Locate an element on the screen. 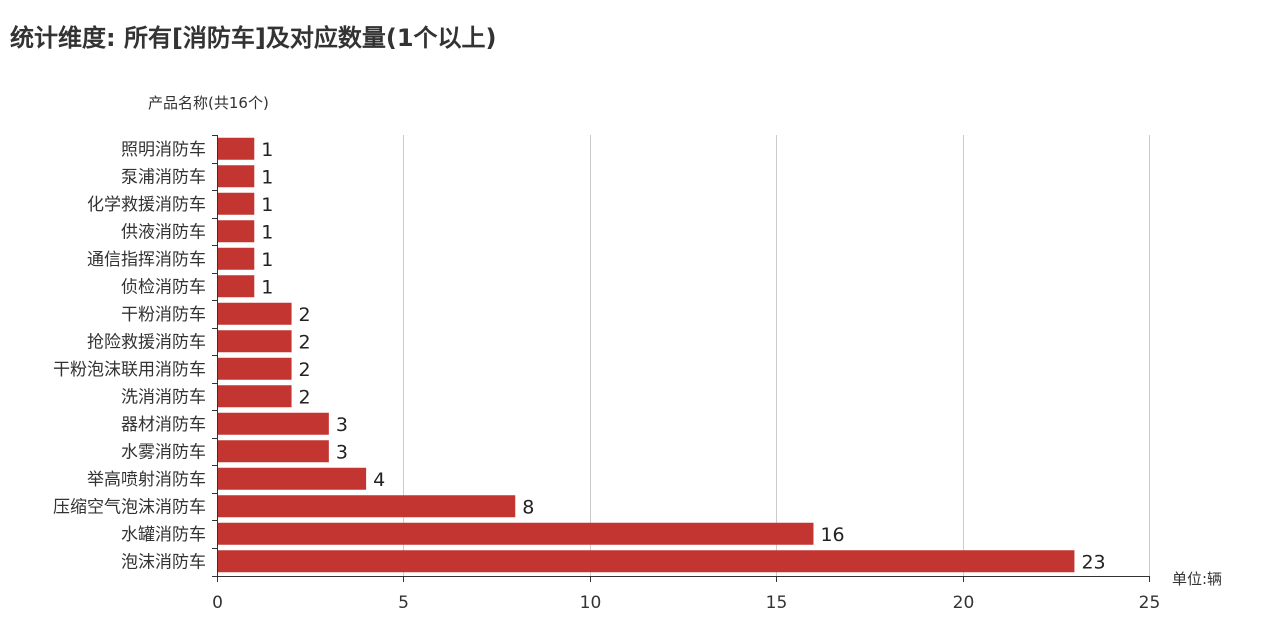 The image size is (1270, 629). category-label: 供液消防车 is located at coordinates (163, 232).